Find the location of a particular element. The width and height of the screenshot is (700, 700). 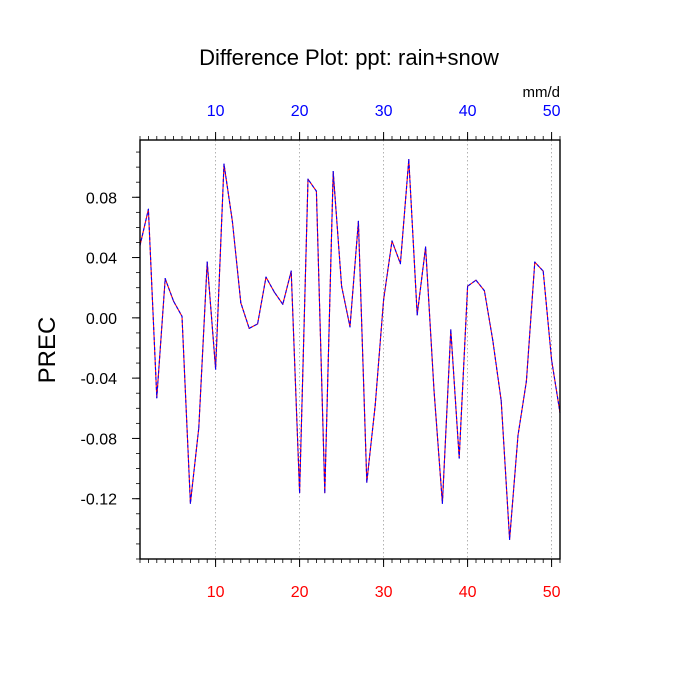

chart-title: Difference Plot: ppt: rain+snow is located at coordinates (349, 57).